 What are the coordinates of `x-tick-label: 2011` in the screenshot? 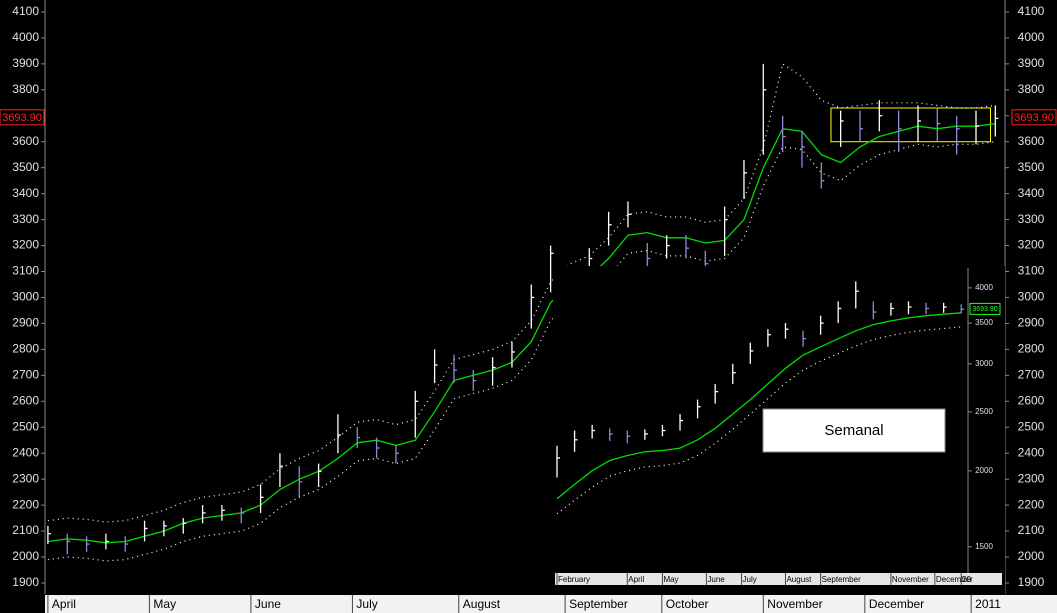 It's located at (988, 604).